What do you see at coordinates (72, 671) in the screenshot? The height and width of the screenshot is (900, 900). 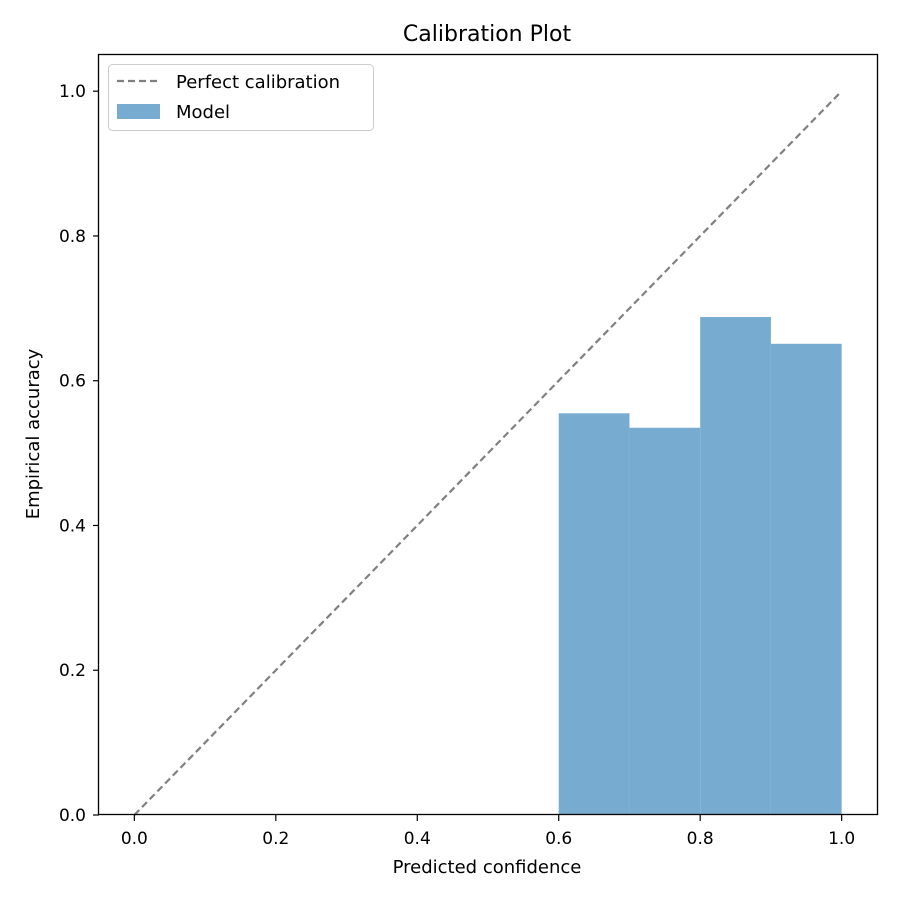 I see `y-tick-label: 0.2` at bounding box center [72, 671].